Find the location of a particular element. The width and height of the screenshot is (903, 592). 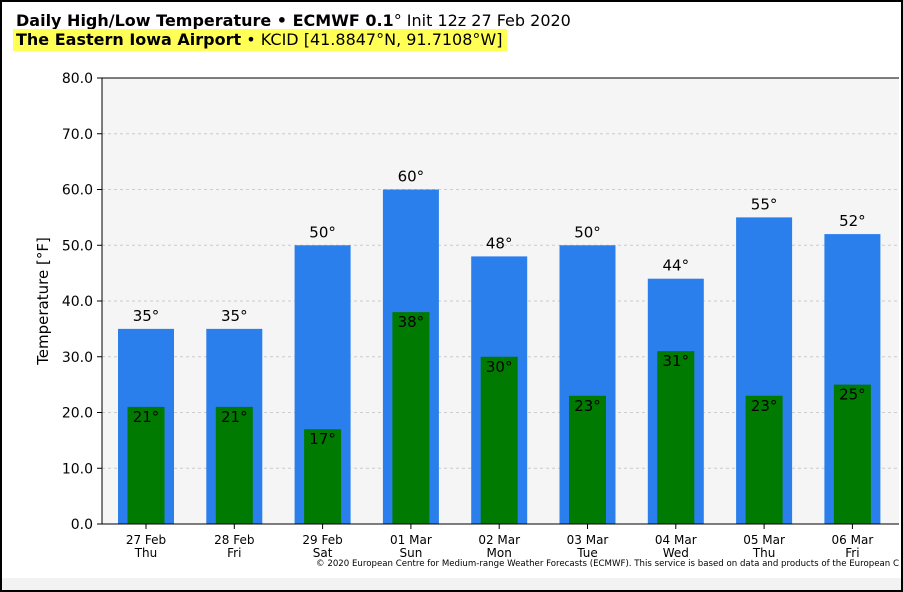

high-value-label: 55° is located at coordinates (764, 204).